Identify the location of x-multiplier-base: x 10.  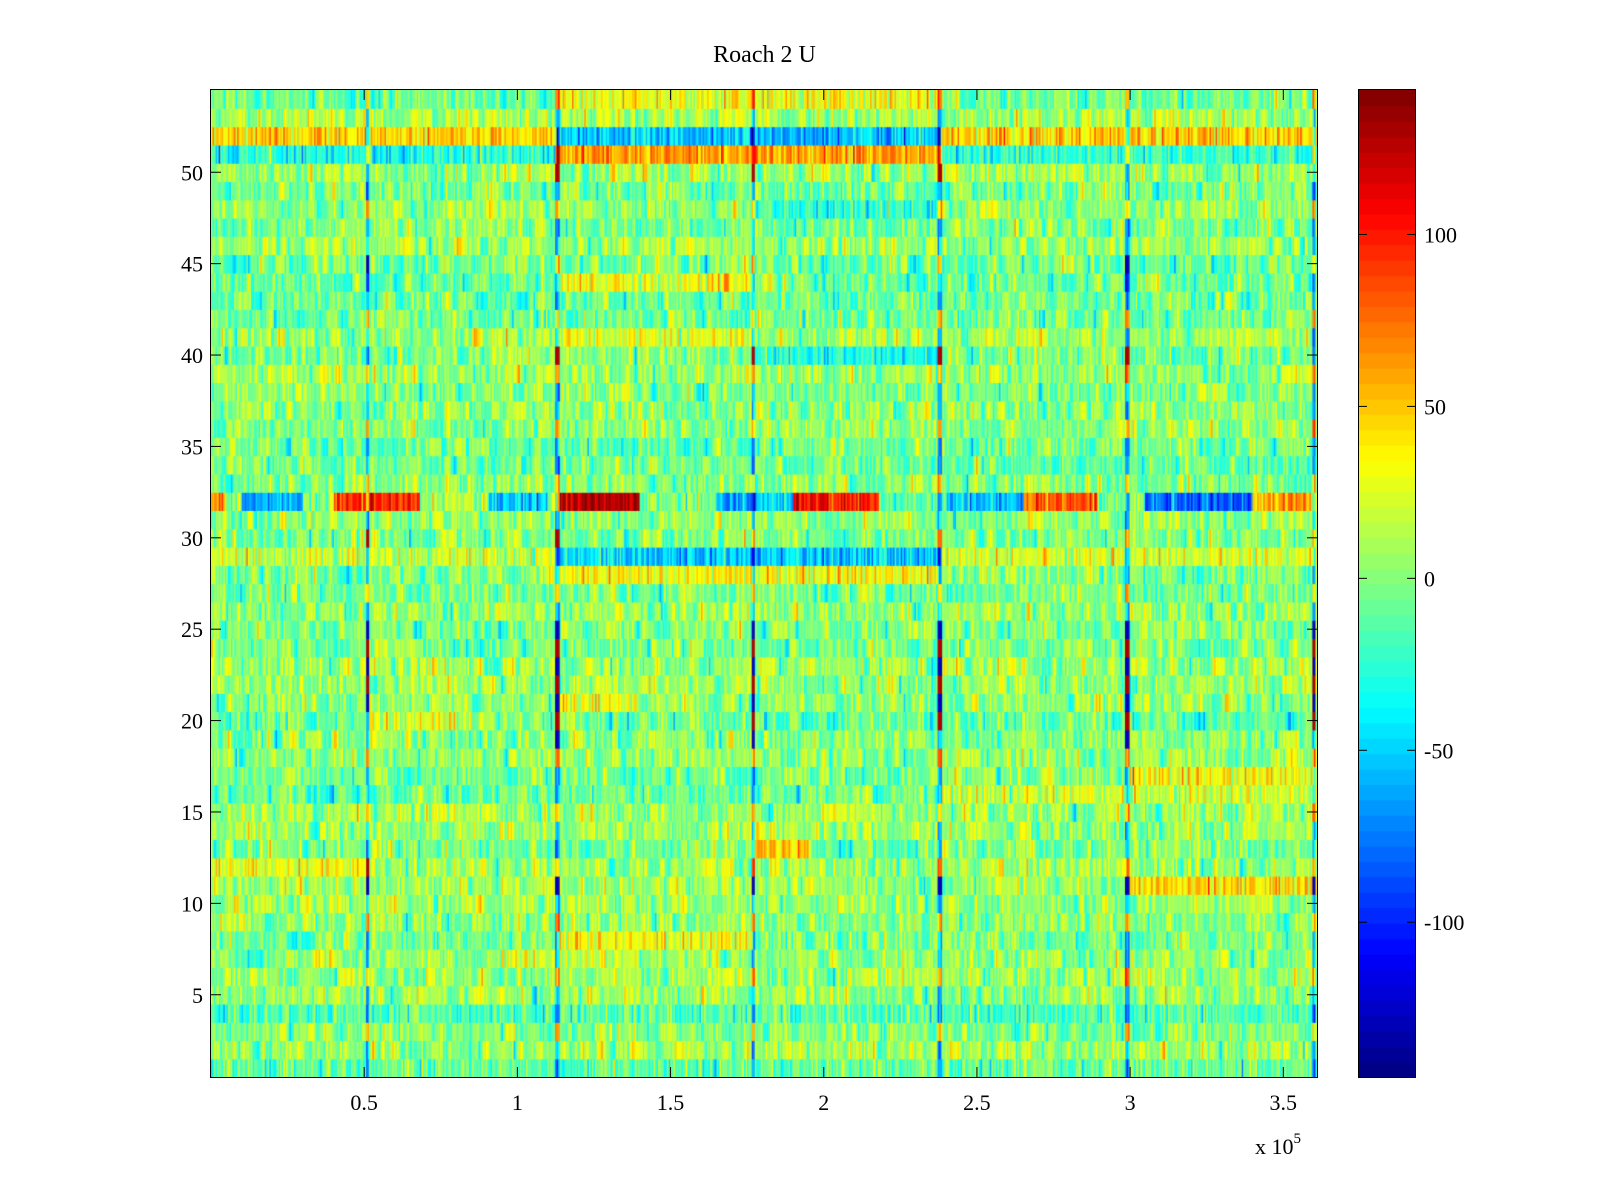
(1274, 1146).